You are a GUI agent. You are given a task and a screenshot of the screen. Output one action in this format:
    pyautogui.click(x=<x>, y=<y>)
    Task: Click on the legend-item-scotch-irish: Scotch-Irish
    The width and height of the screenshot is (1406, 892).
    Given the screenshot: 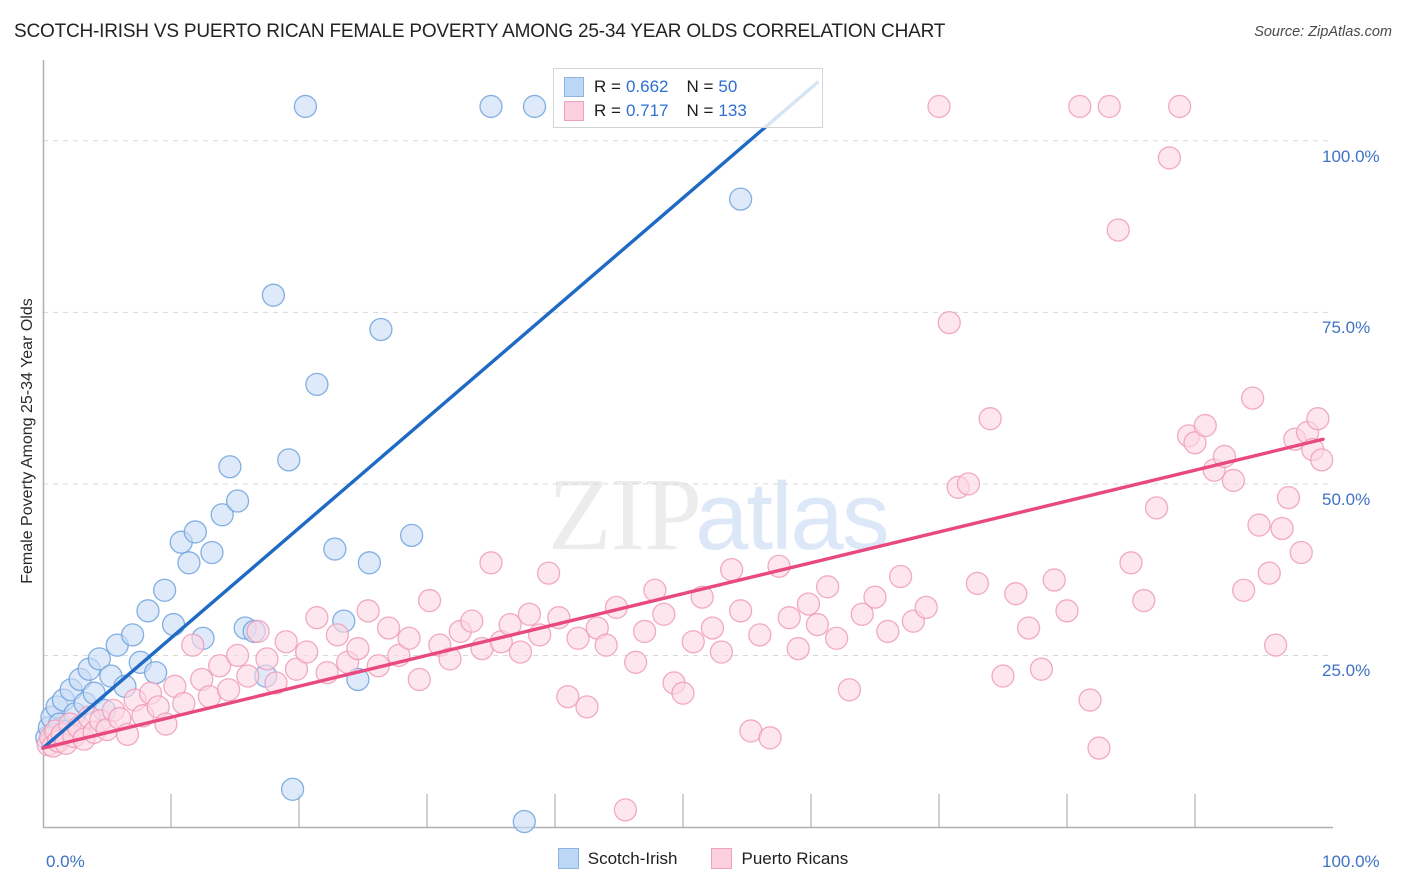 What is the action you would take?
    pyautogui.click(x=617, y=858)
    